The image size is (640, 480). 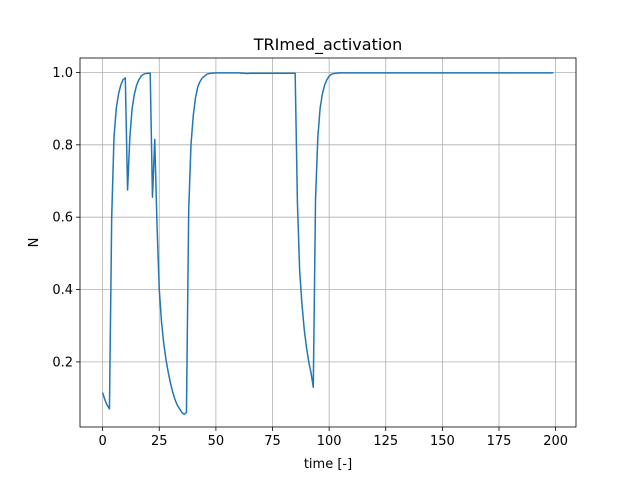 What do you see at coordinates (34, 243) in the screenshot?
I see `y-axis-label: N` at bounding box center [34, 243].